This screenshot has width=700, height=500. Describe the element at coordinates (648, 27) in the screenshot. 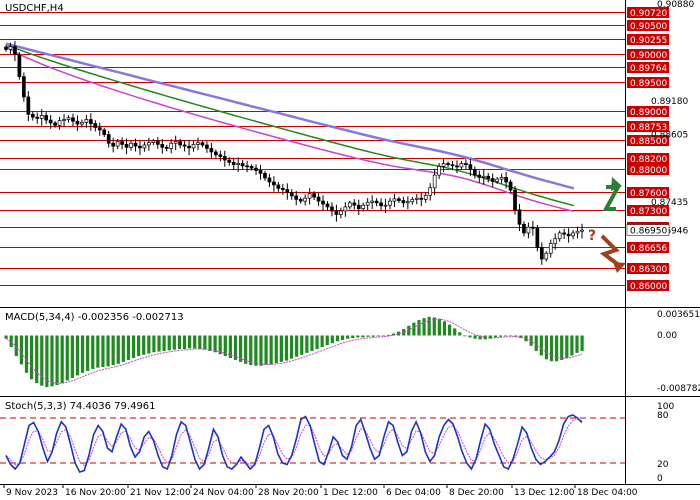

I see `level-label: 0.90500` at that location.